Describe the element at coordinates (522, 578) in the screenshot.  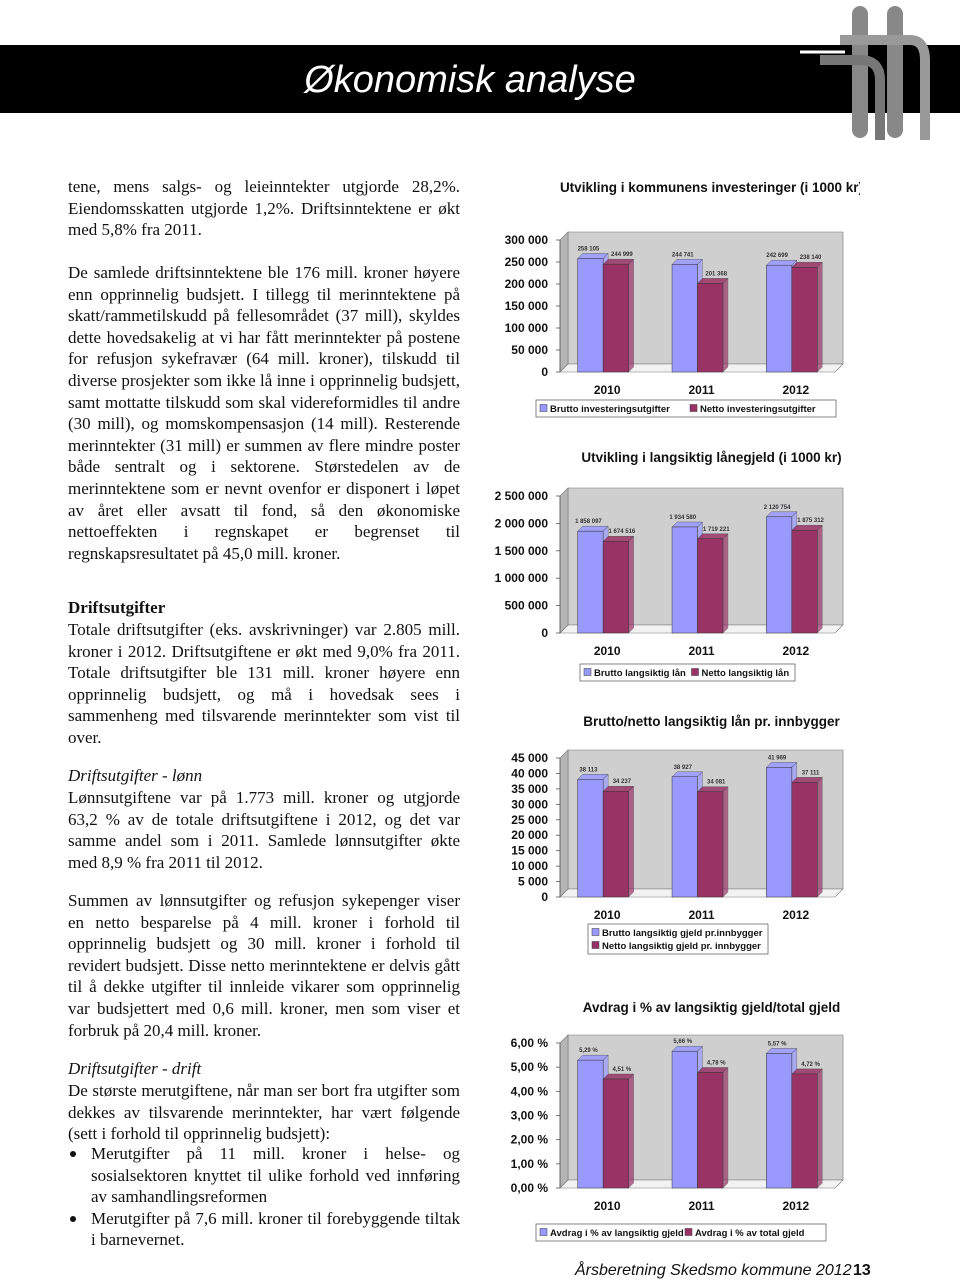
I see `y-tick-label: 1 000 000` at that location.